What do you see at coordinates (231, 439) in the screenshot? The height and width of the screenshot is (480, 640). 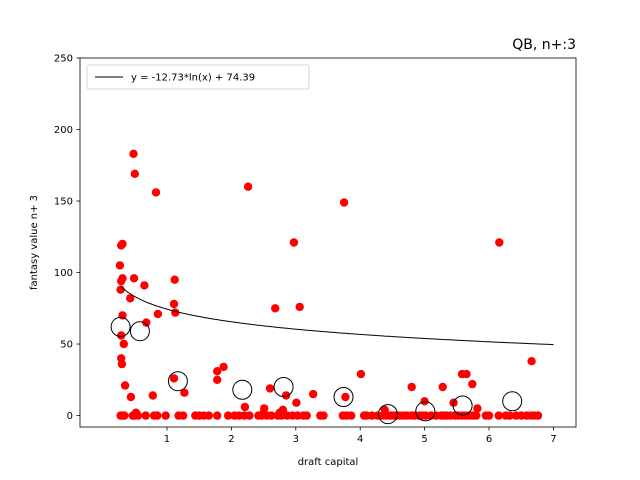 I see `x-tick-label: 2` at bounding box center [231, 439].